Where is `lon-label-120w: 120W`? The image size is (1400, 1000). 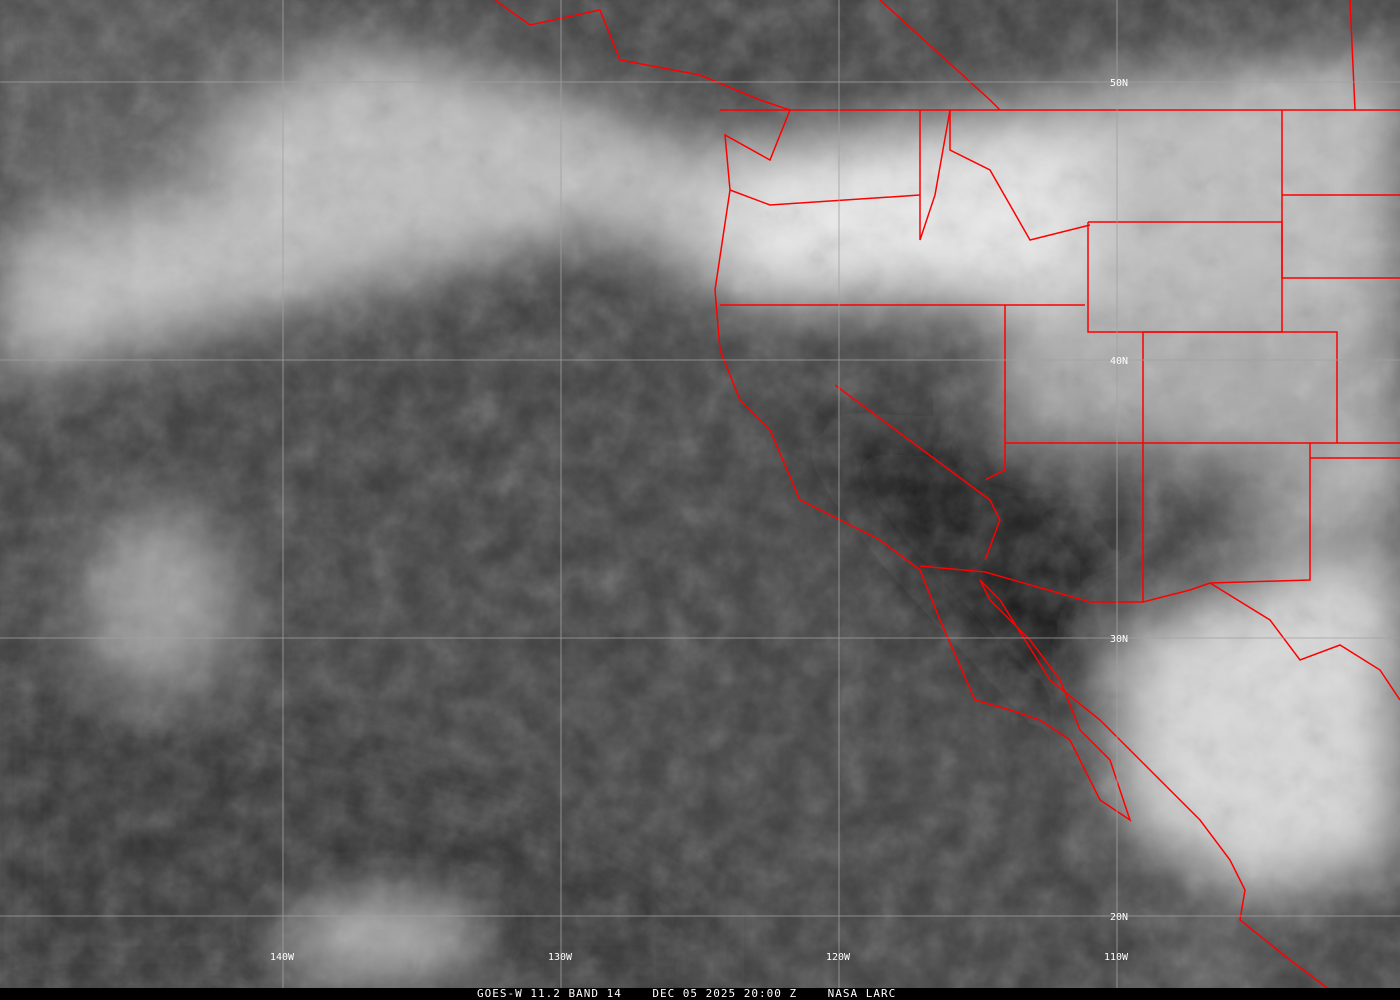 lon-label-120w: 120W is located at coordinates (838, 957).